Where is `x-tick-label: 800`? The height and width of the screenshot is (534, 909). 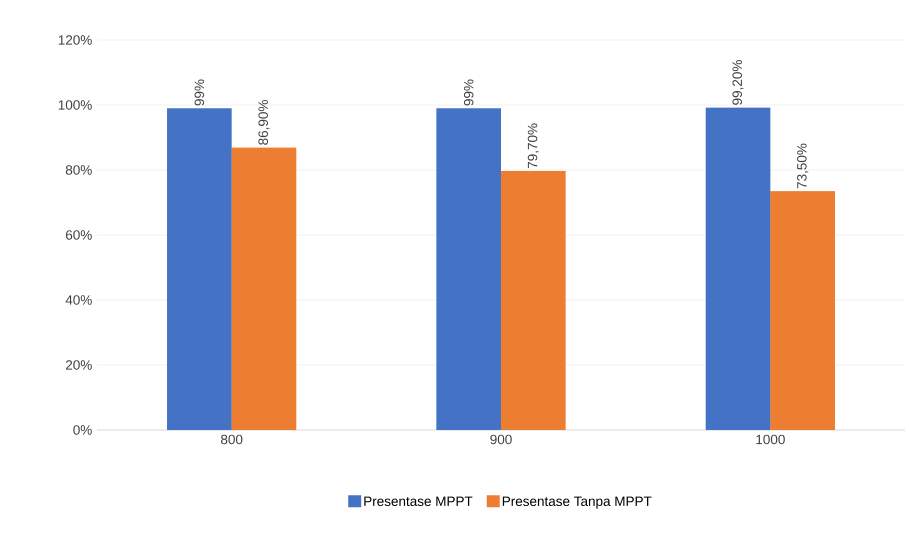 x-tick-label: 800 is located at coordinates (231, 439).